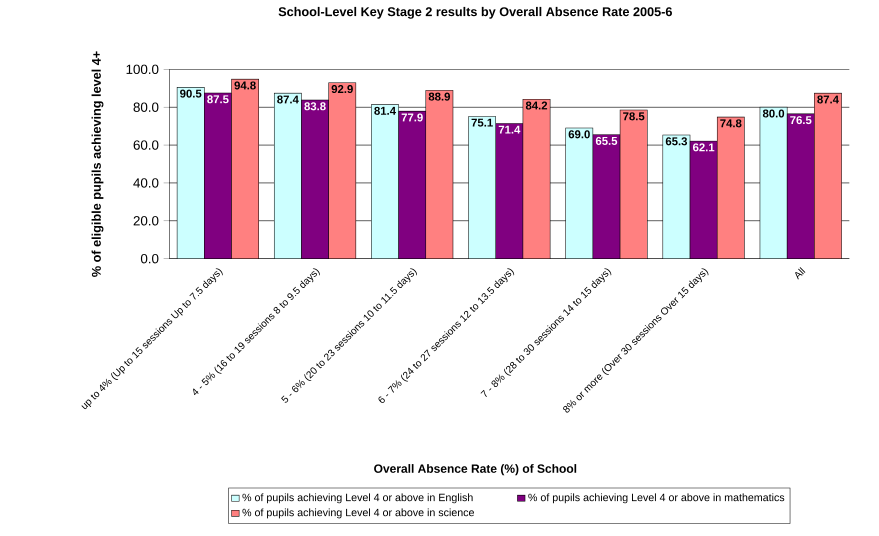 Image resolution: width=879 pixels, height=536 pixels. I want to click on data-label: 80.0, so click(773, 113).